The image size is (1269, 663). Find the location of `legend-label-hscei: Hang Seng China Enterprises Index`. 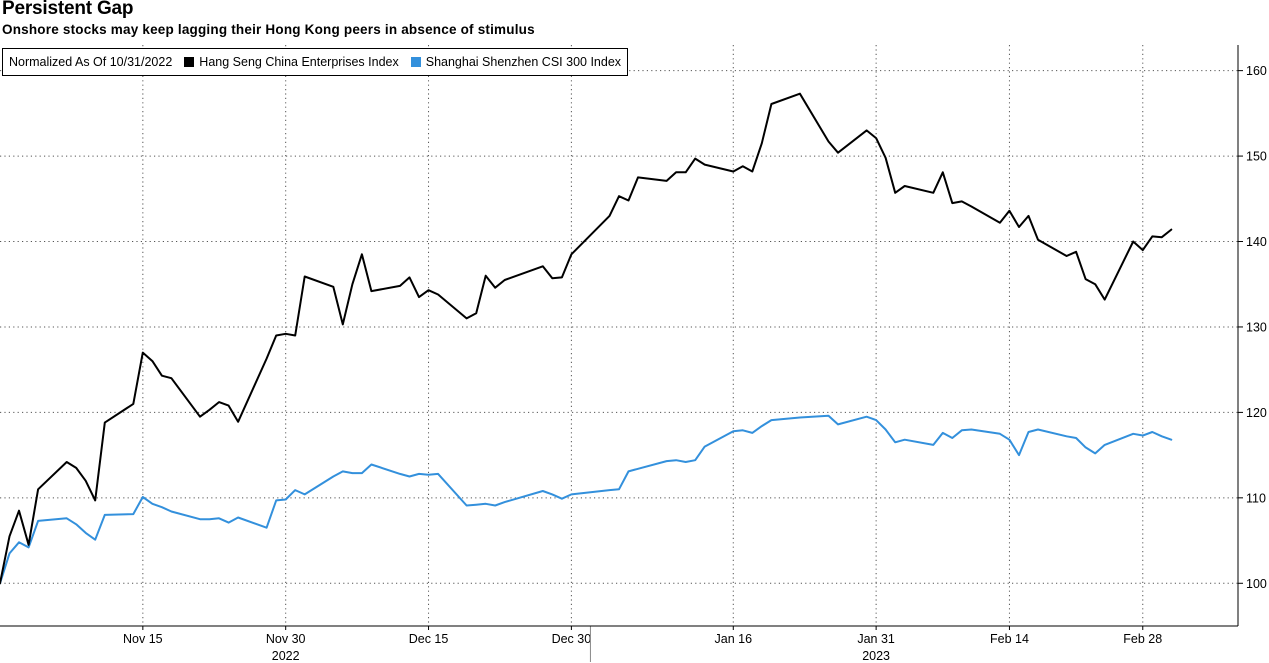

legend-label-hscei: Hang Seng China Enterprises Index is located at coordinates (299, 62).